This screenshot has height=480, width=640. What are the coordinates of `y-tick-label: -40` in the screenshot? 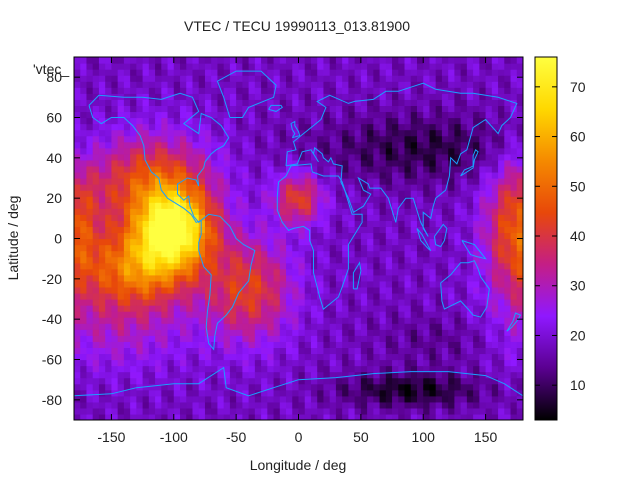 It's located at (52, 319).